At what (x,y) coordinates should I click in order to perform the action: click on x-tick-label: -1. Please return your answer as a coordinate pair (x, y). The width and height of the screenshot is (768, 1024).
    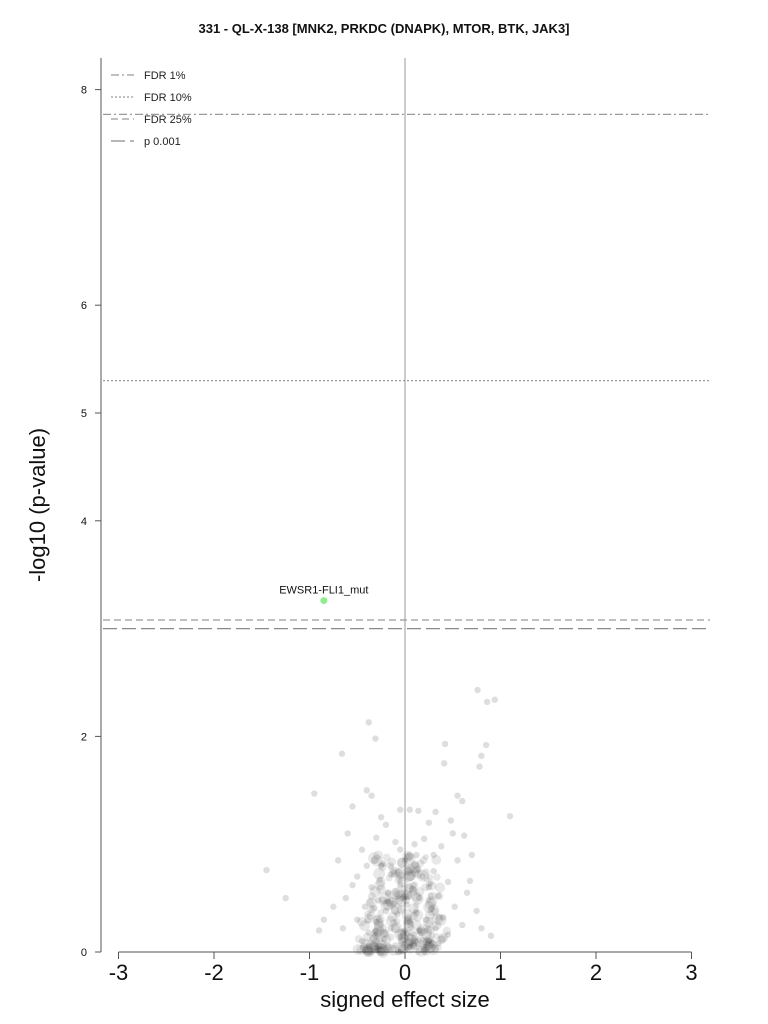
    Looking at the image, I should click on (310, 972).